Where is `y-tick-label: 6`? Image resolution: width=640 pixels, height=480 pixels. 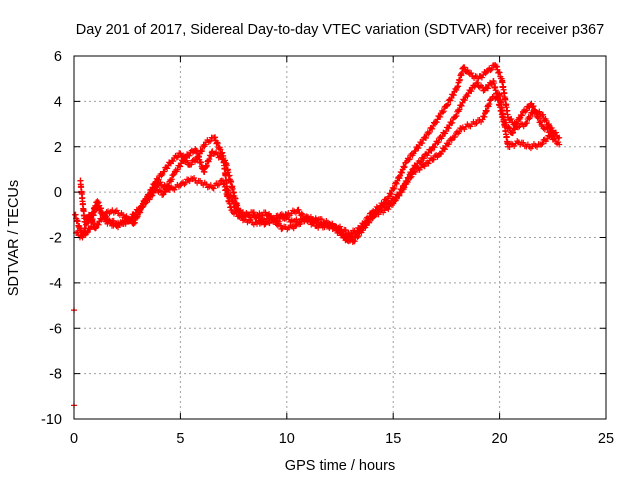
y-tick-label: 6 is located at coordinates (58, 57).